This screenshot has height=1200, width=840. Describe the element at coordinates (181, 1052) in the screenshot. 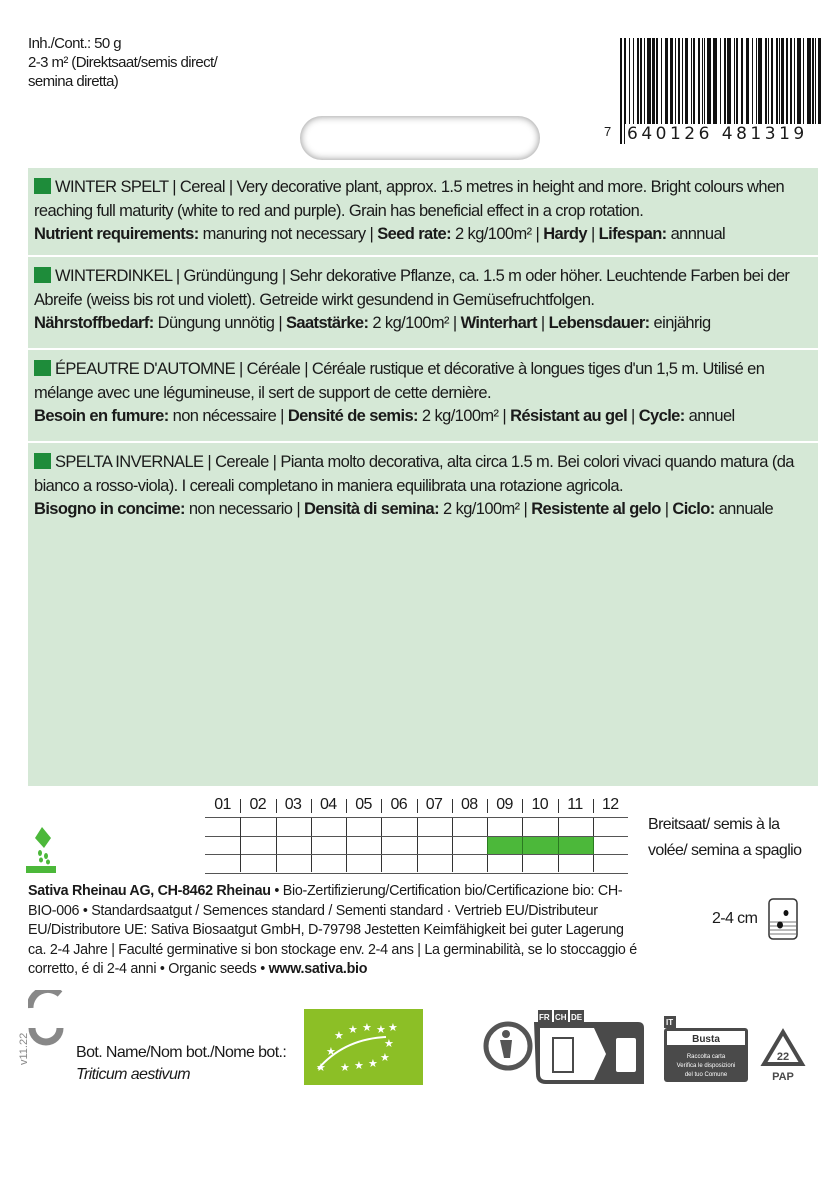

I see `botanical-label: Bot. Name/Nom bot./Nome bot.:` at that location.